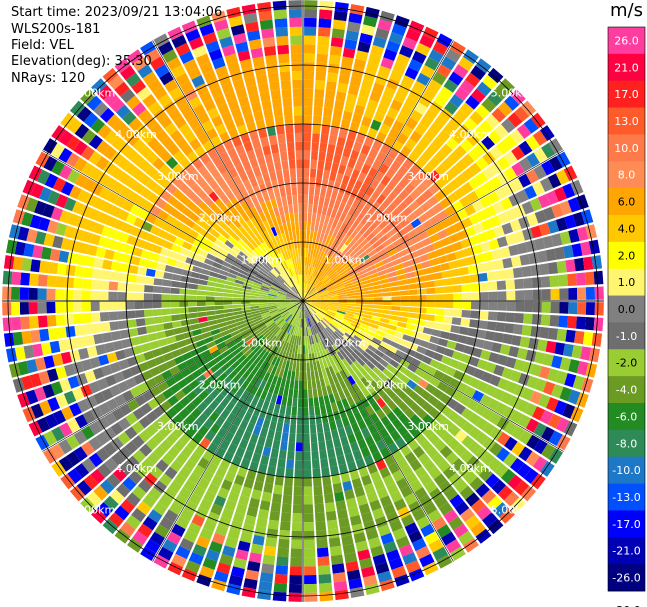 This screenshot has height=607, width=647. Describe the element at coordinates (626, 309) in the screenshot. I see `colorbar-frame` at that location.